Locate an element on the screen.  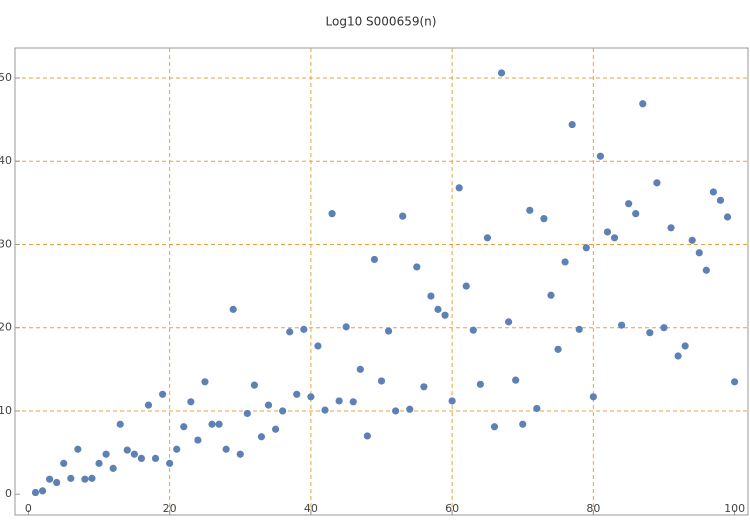
y-tick-label: 0 is located at coordinates (8, 493).